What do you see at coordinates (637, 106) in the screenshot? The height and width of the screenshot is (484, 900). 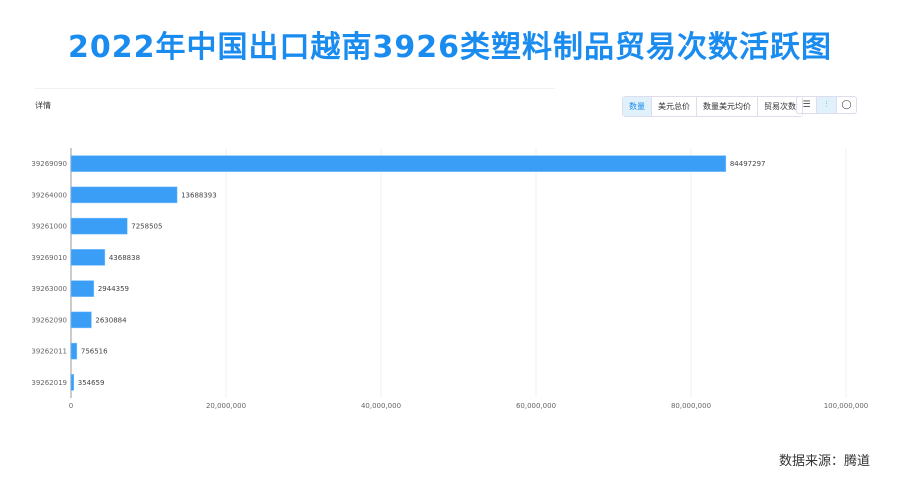 I see `tab-metric-0: 数量` at bounding box center [637, 106].